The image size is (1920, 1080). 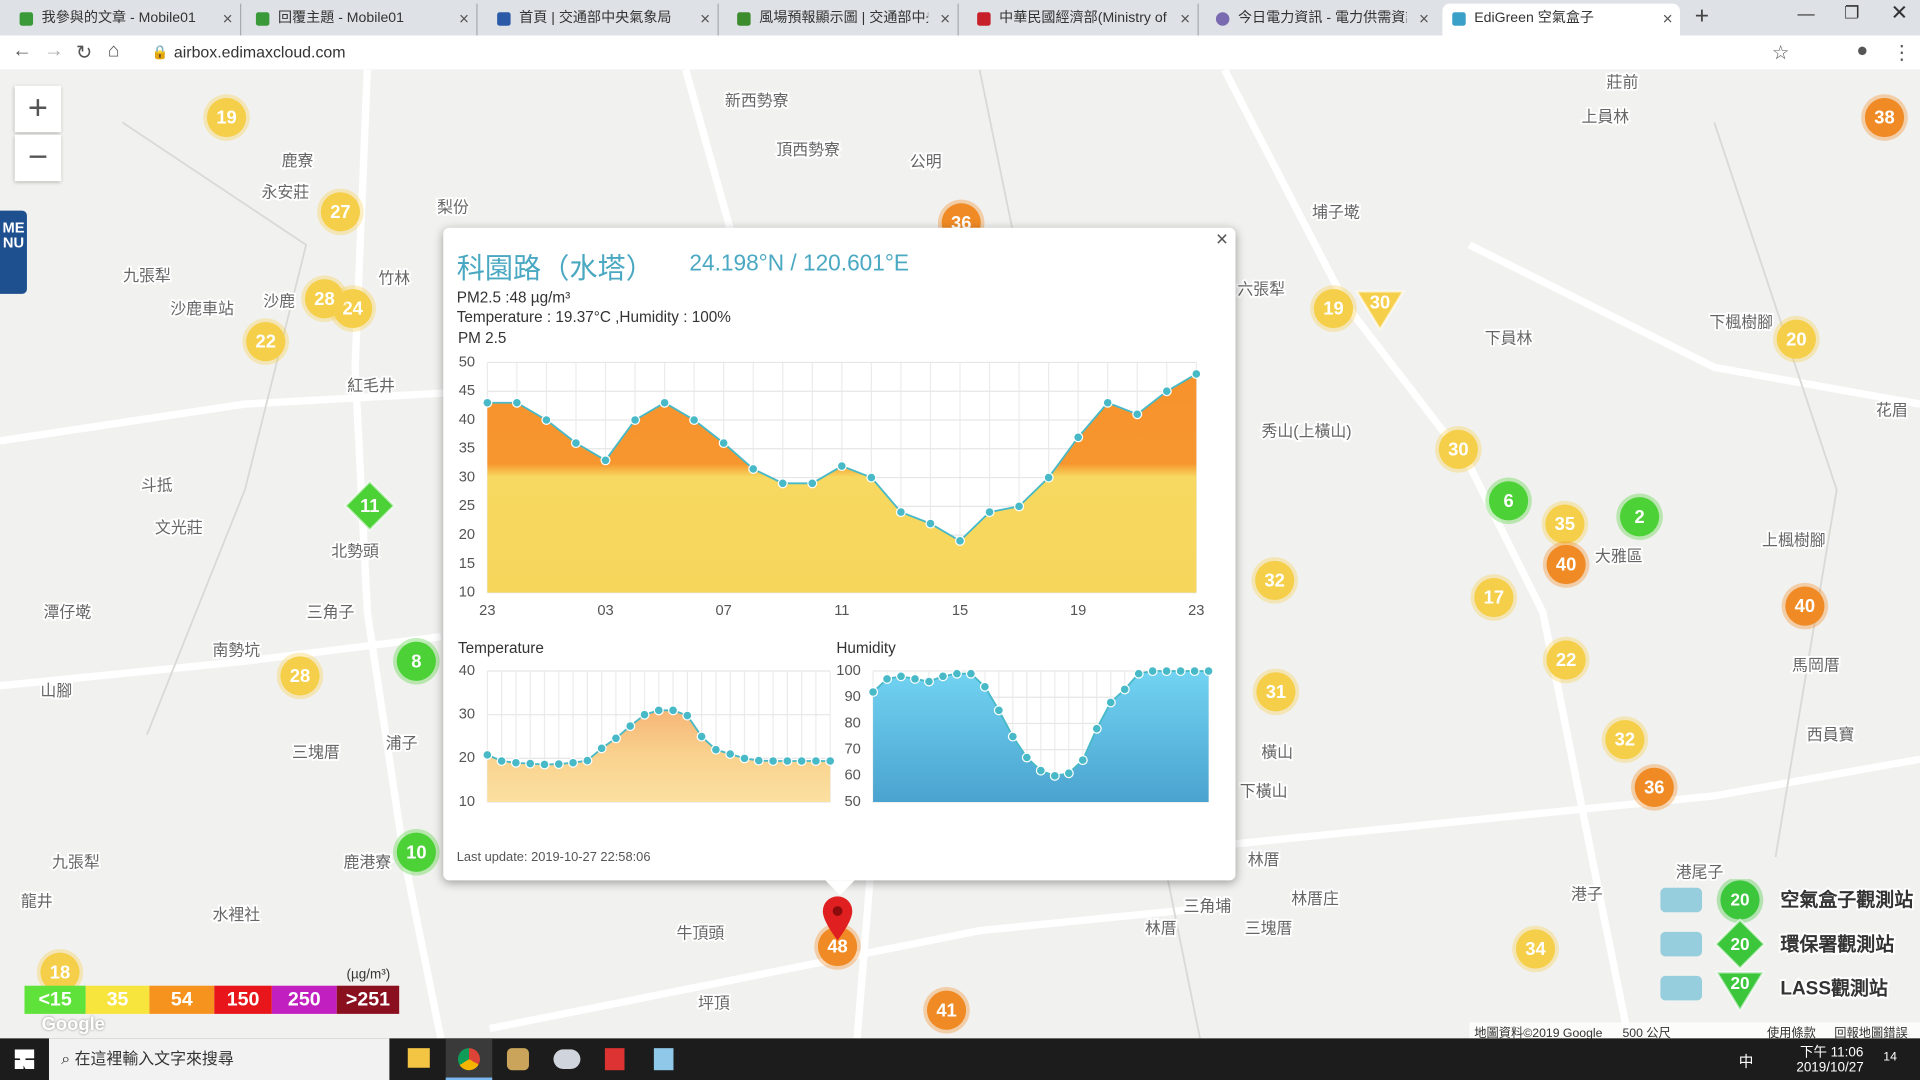 I want to click on place-label: 龍井, so click(x=37, y=902).